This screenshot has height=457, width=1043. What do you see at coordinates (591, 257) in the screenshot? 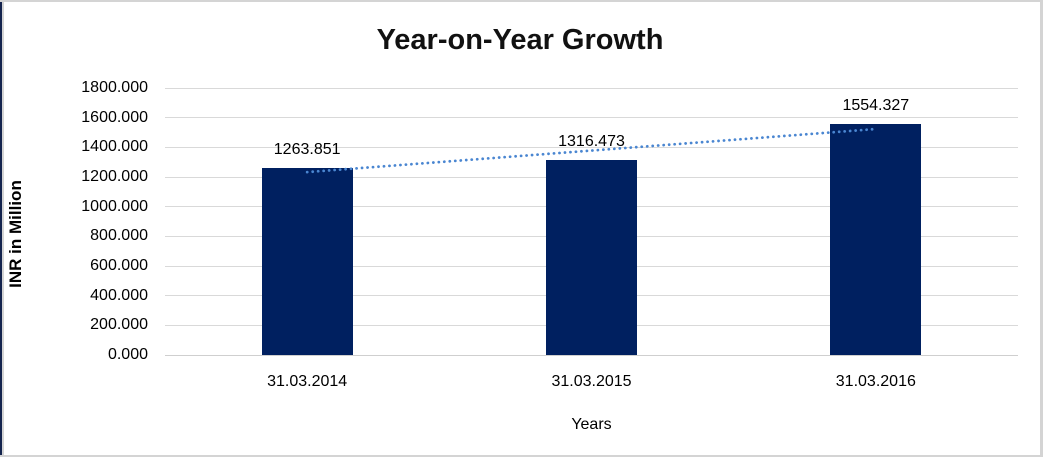
I see `bar-31.03.2015` at bounding box center [591, 257].